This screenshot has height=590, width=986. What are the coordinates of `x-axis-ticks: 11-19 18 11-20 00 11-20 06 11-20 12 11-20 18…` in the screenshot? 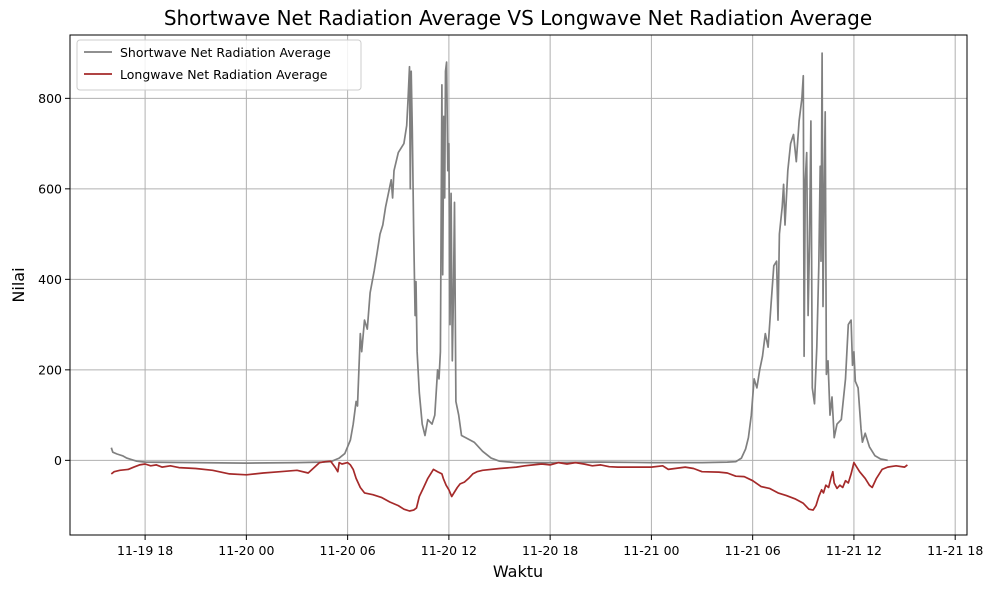 It's located at (550, 546).